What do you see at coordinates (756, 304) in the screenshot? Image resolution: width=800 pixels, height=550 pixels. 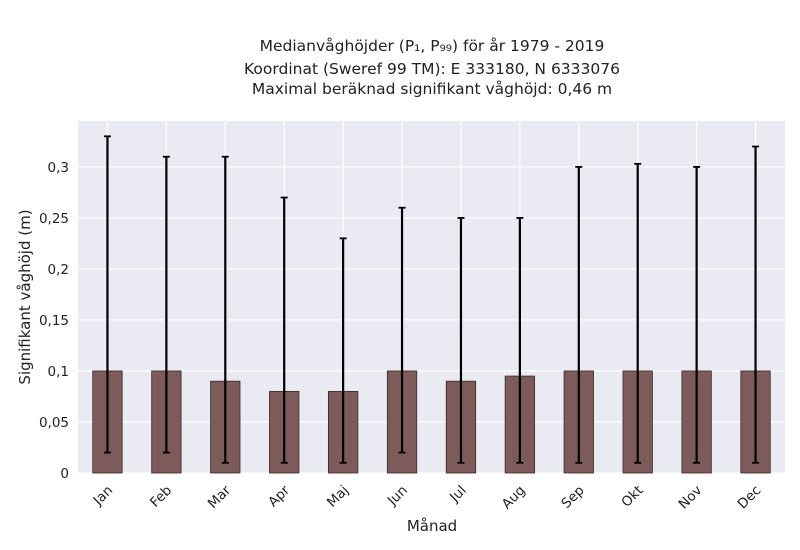 I see `error-bar-dec` at bounding box center [756, 304].